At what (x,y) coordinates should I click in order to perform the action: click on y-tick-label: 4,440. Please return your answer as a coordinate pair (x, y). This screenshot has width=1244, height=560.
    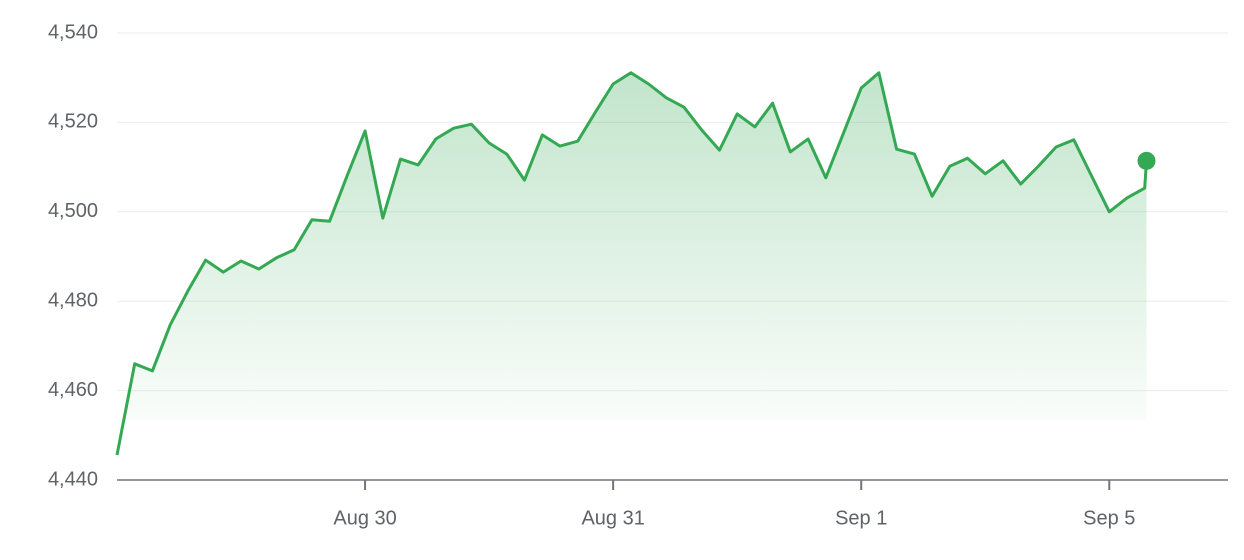
    Looking at the image, I should click on (73, 479).